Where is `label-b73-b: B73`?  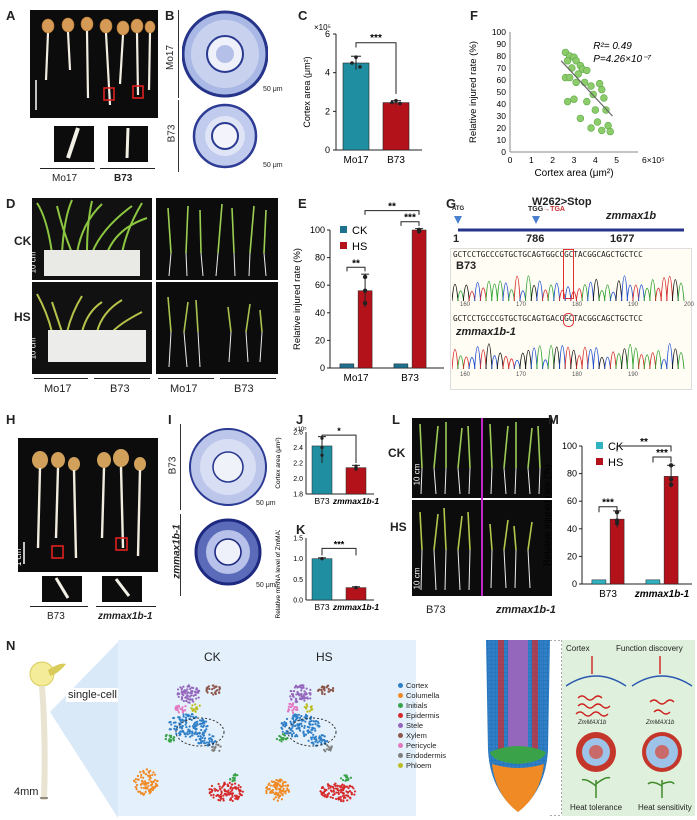 label-b73-b: B73 is located at coordinates (172, 133).